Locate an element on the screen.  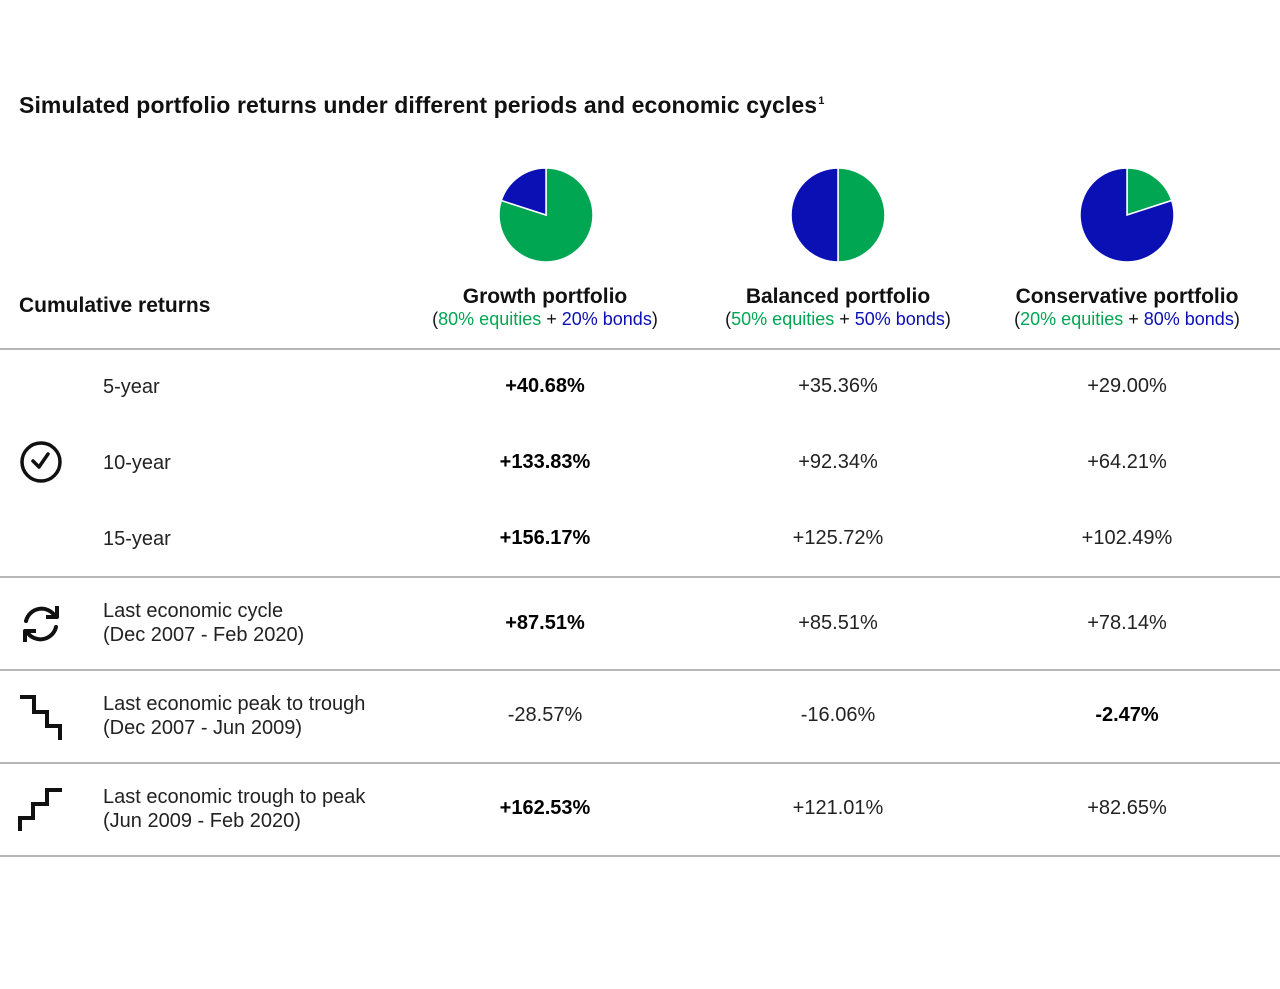
table-cell: -28.57% is located at coordinates (545, 715).